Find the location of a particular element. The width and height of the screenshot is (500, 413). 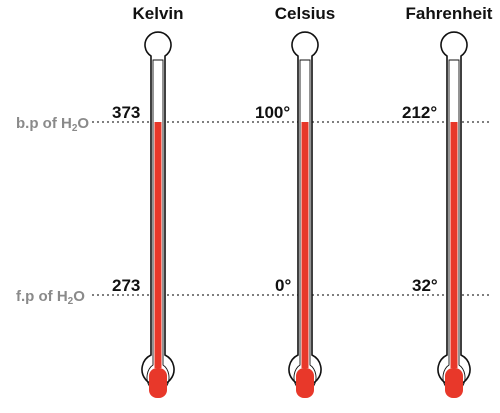

scale-title-kelvin: Kelvin is located at coordinates (157, 13).